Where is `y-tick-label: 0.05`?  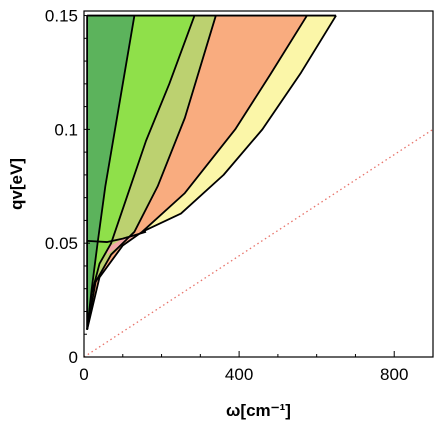 y-tick-label: 0.05 is located at coordinates (61, 243).